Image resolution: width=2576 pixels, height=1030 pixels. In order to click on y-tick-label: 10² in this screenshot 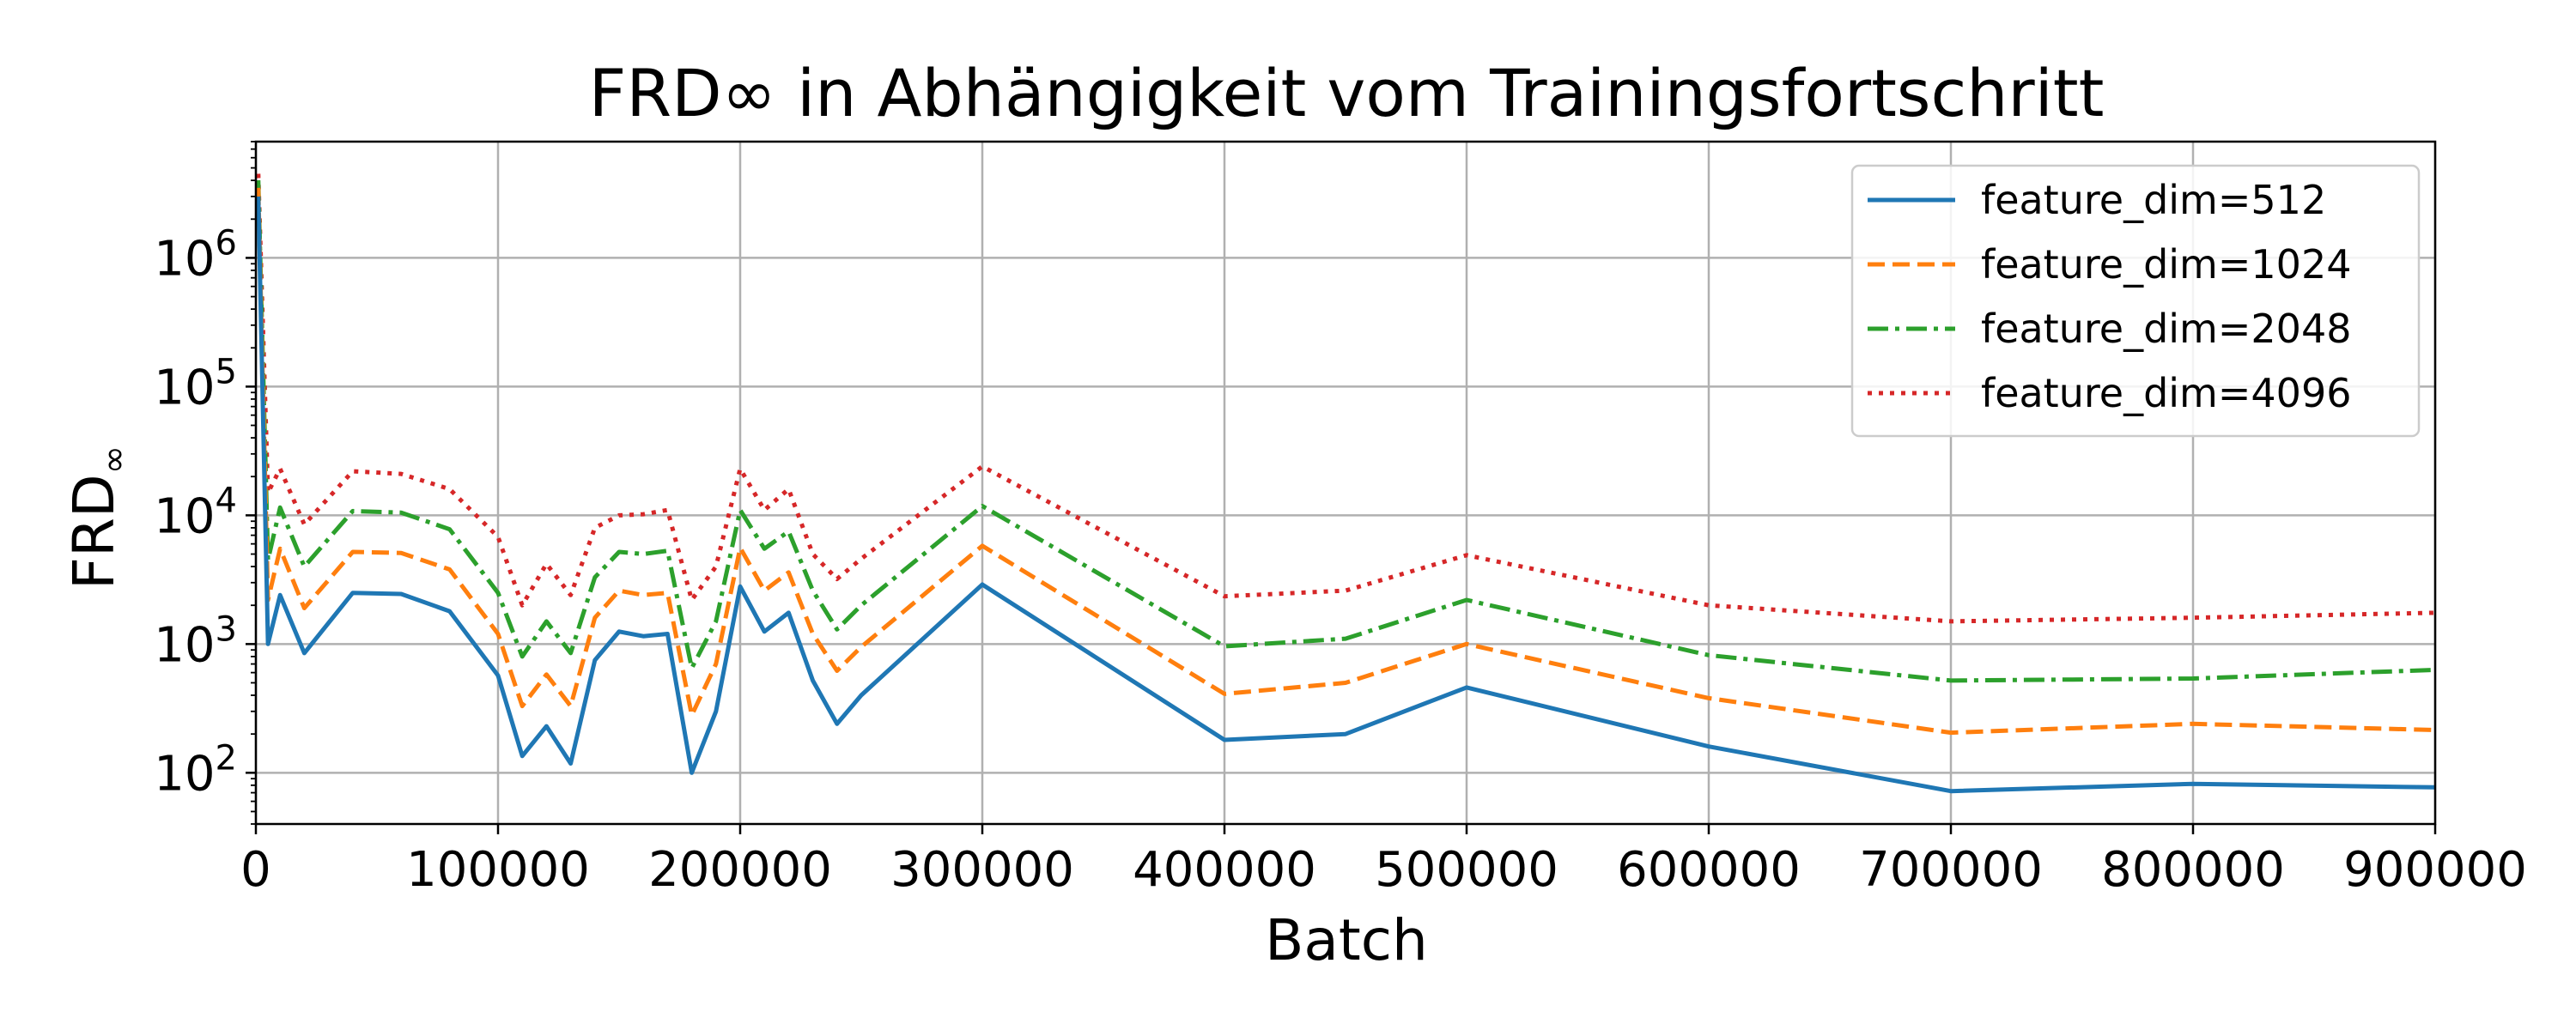, I will do `click(196, 770)`.